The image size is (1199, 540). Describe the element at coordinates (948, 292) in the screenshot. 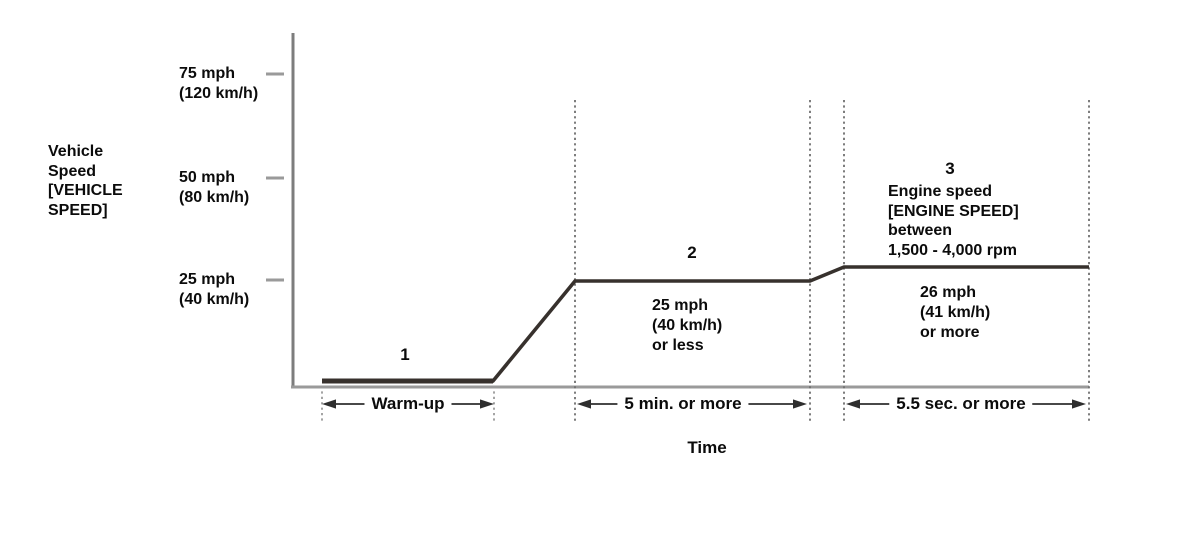

I see `note-line: 26 mph` at that location.